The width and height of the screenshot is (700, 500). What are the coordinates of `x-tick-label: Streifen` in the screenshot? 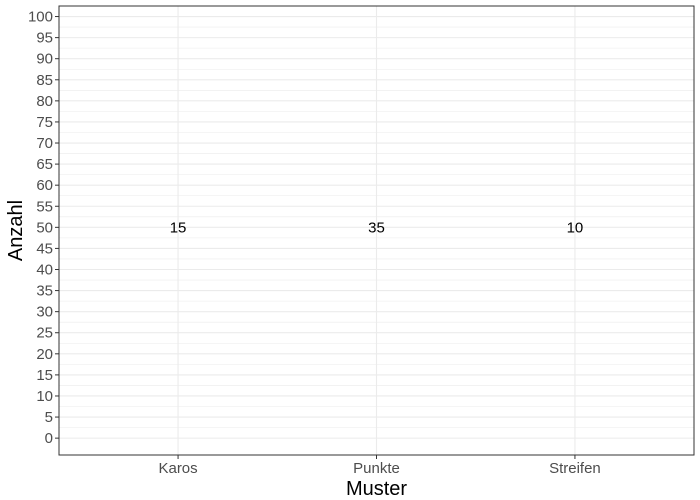 It's located at (575, 468).